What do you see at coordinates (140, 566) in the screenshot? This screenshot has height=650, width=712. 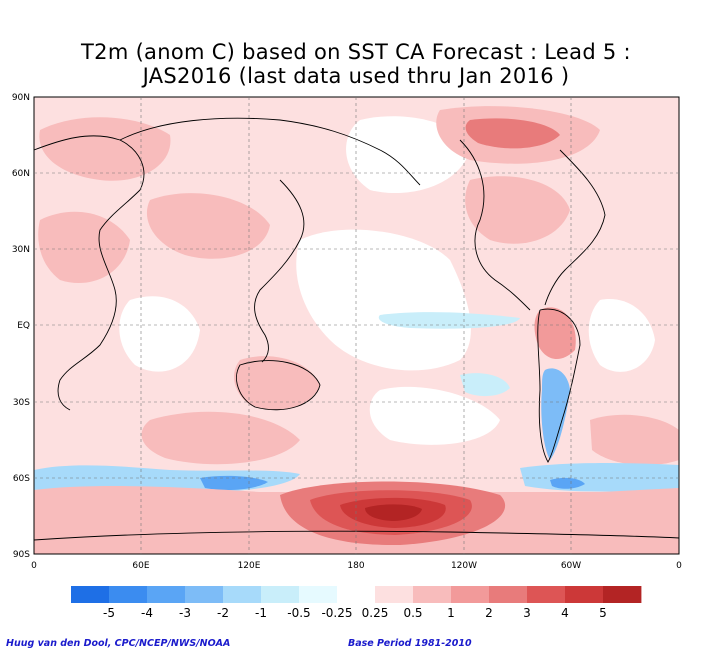 I see `lon-tick-label-60e: 60E` at bounding box center [140, 566].